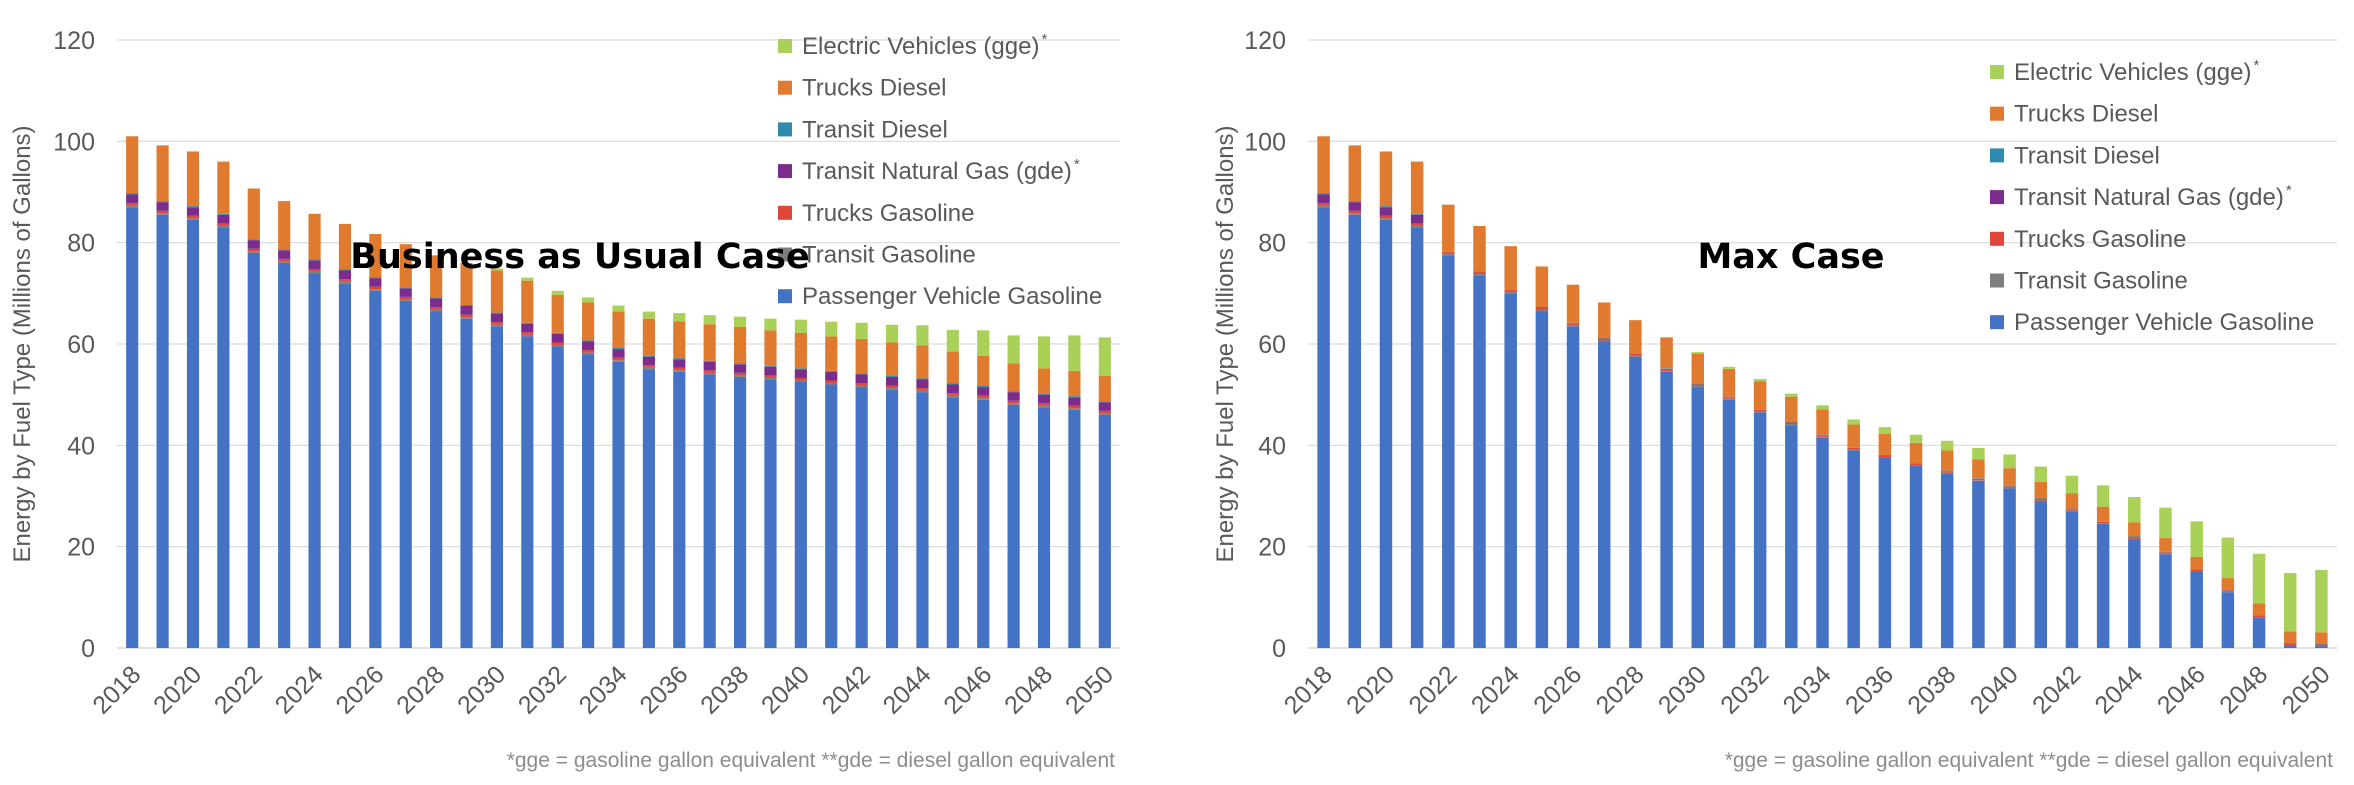  What do you see at coordinates (81, 244) in the screenshot?
I see `y-tick-label: 80` at bounding box center [81, 244].